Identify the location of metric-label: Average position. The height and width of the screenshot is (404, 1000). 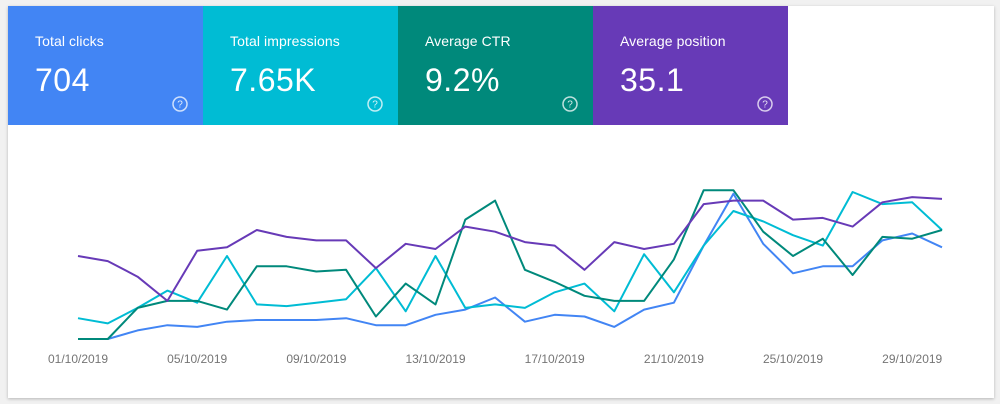
(673, 41).